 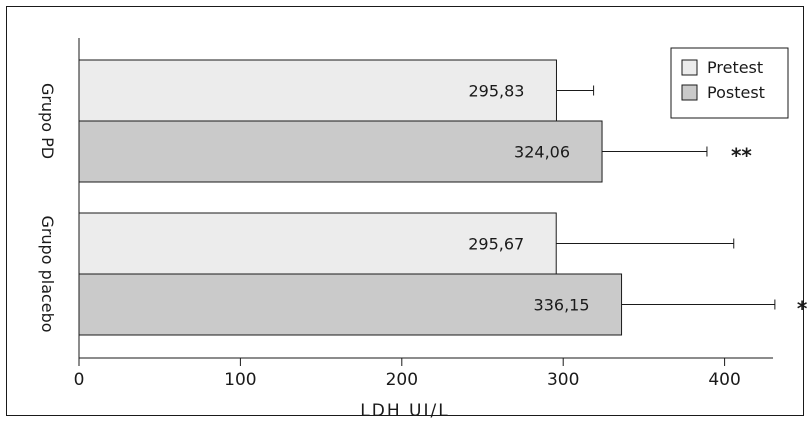 What do you see at coordinates (496, 91) in the screenshot?
I see `bar-value-label: 295,83` at bounding box center [496, 91].